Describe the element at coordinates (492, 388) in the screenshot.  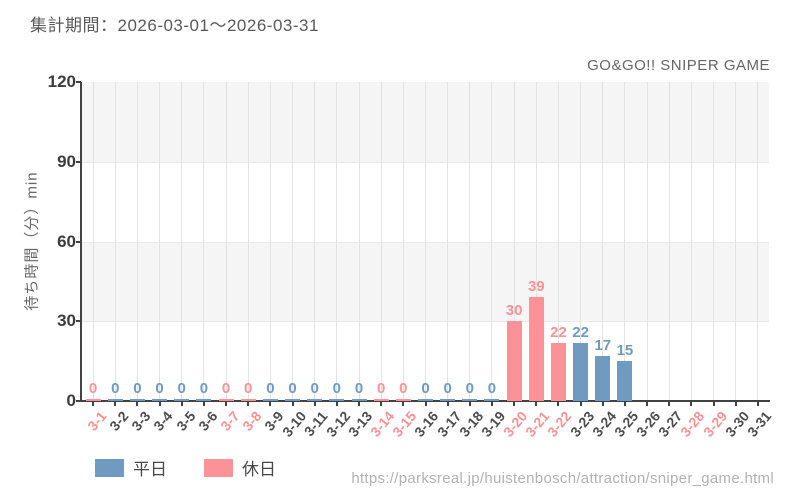
I see `bar-value-3-19: 0` at that location.